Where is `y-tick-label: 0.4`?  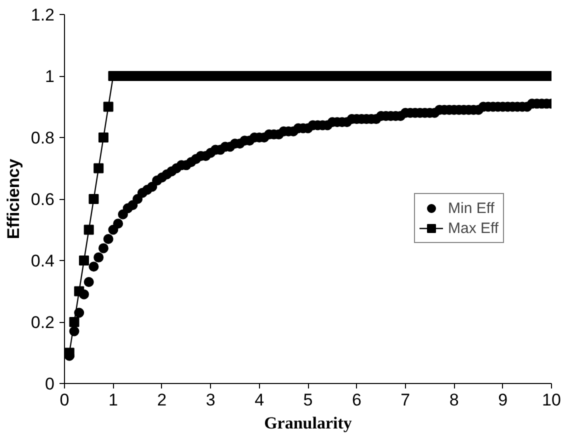 y-tick-label: 0.4 is located at coordinates (42, 261).